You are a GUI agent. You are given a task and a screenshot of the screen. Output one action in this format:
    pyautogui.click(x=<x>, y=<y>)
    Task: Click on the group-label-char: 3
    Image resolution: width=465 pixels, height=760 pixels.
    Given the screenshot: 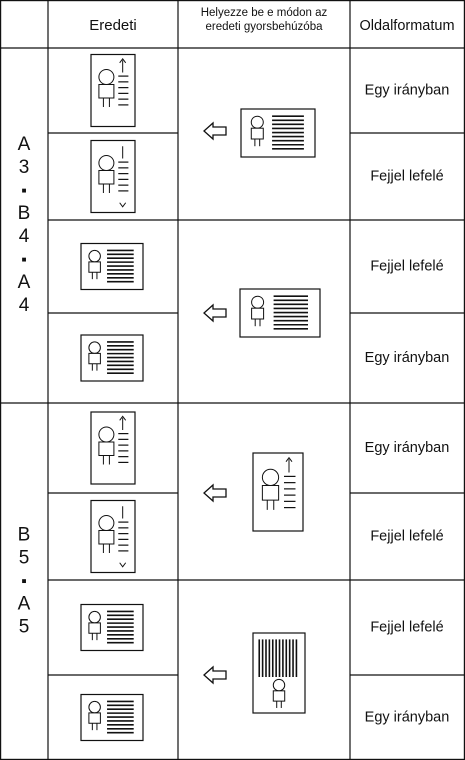 What is the action you would take?
    pyautogui.click(x=24, y=167)
    